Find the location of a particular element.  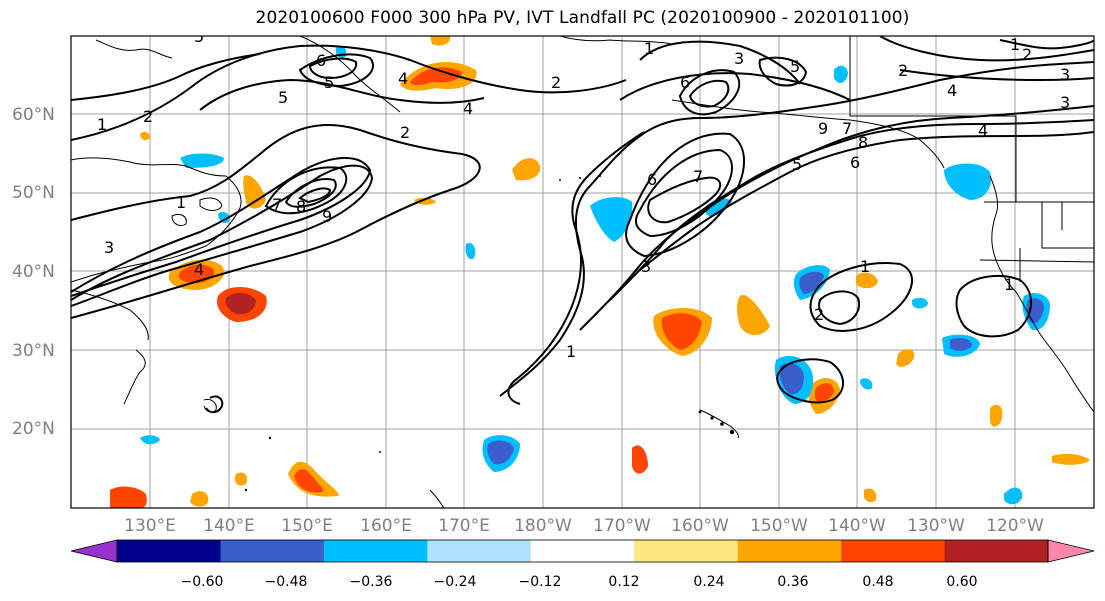

lon-label: 130°E is located at coordinates (150, 526).